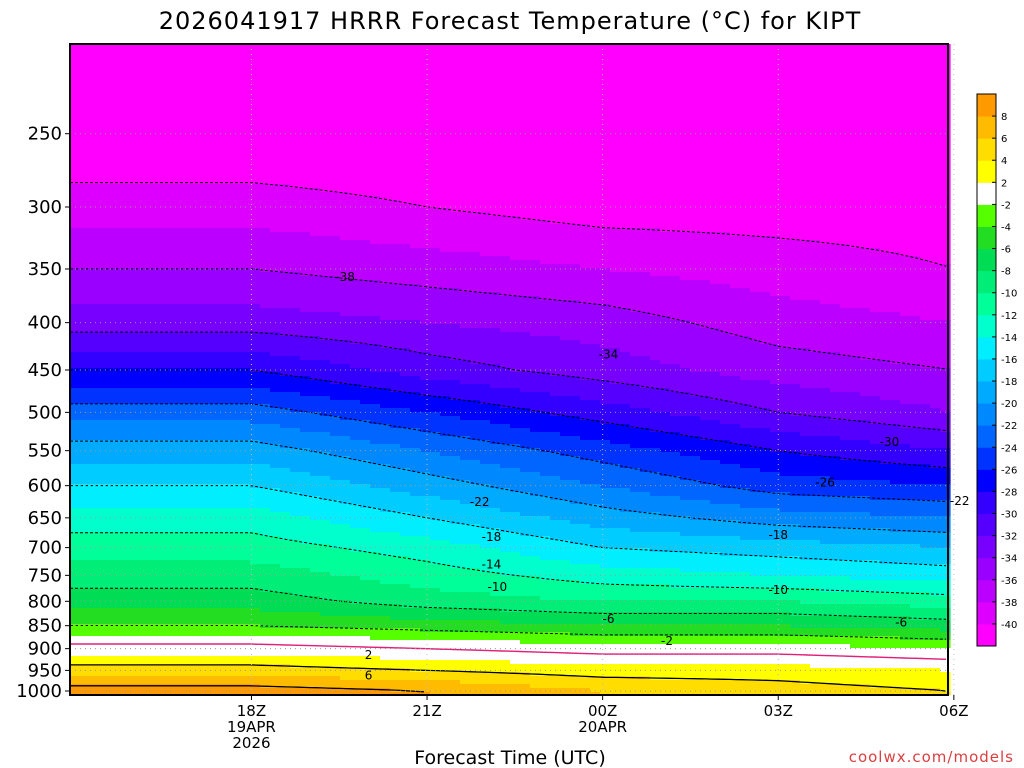  I want to click on colorbar-swatch, so click(986, 480).